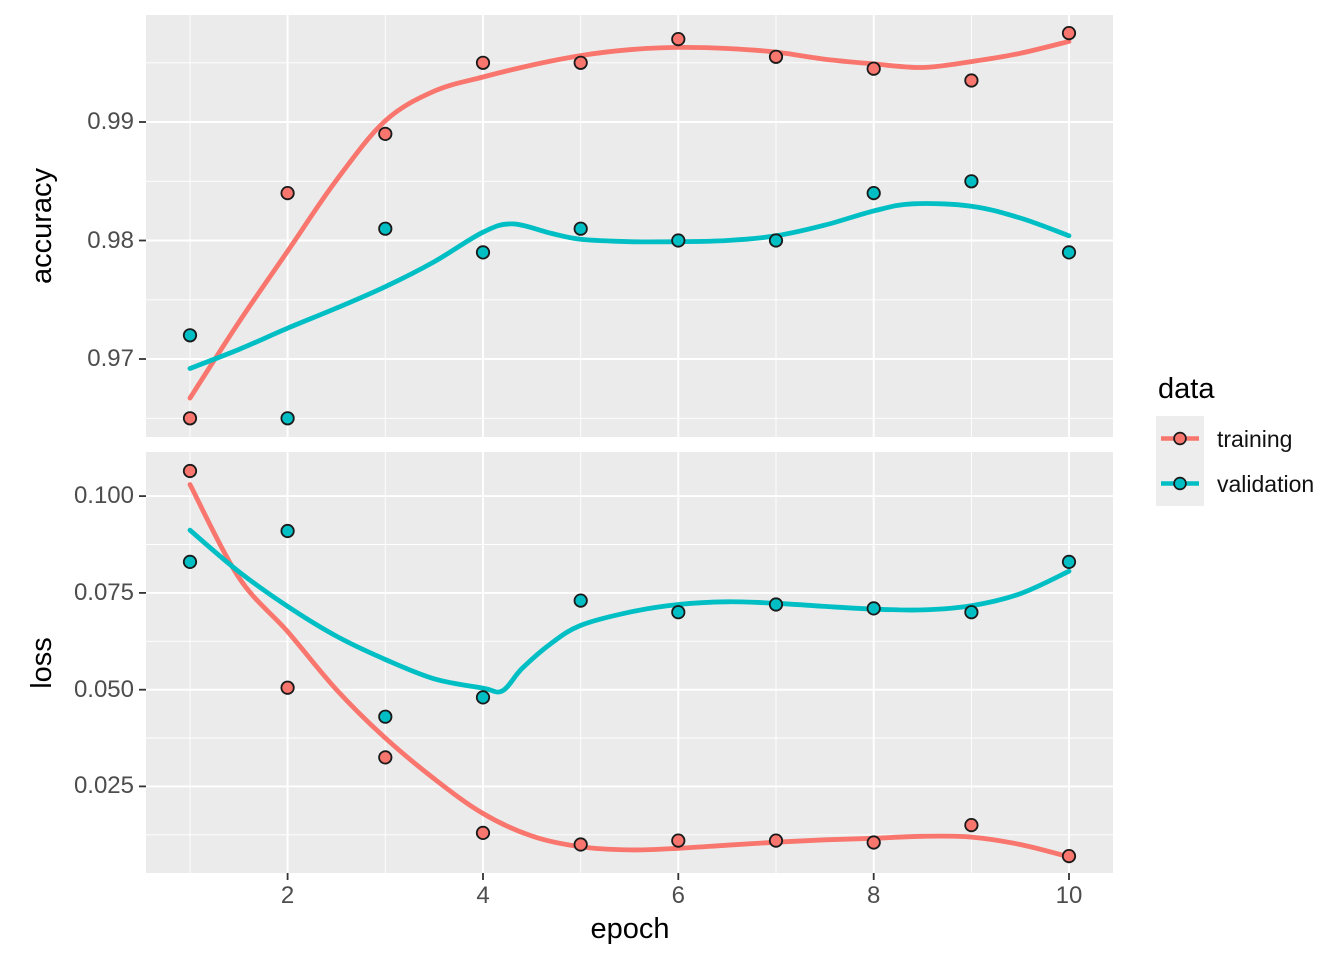 Image resolution: width=1344 pixels, height=960 pixels. I want to click on x-tick-label: 8, so click(874, 895).